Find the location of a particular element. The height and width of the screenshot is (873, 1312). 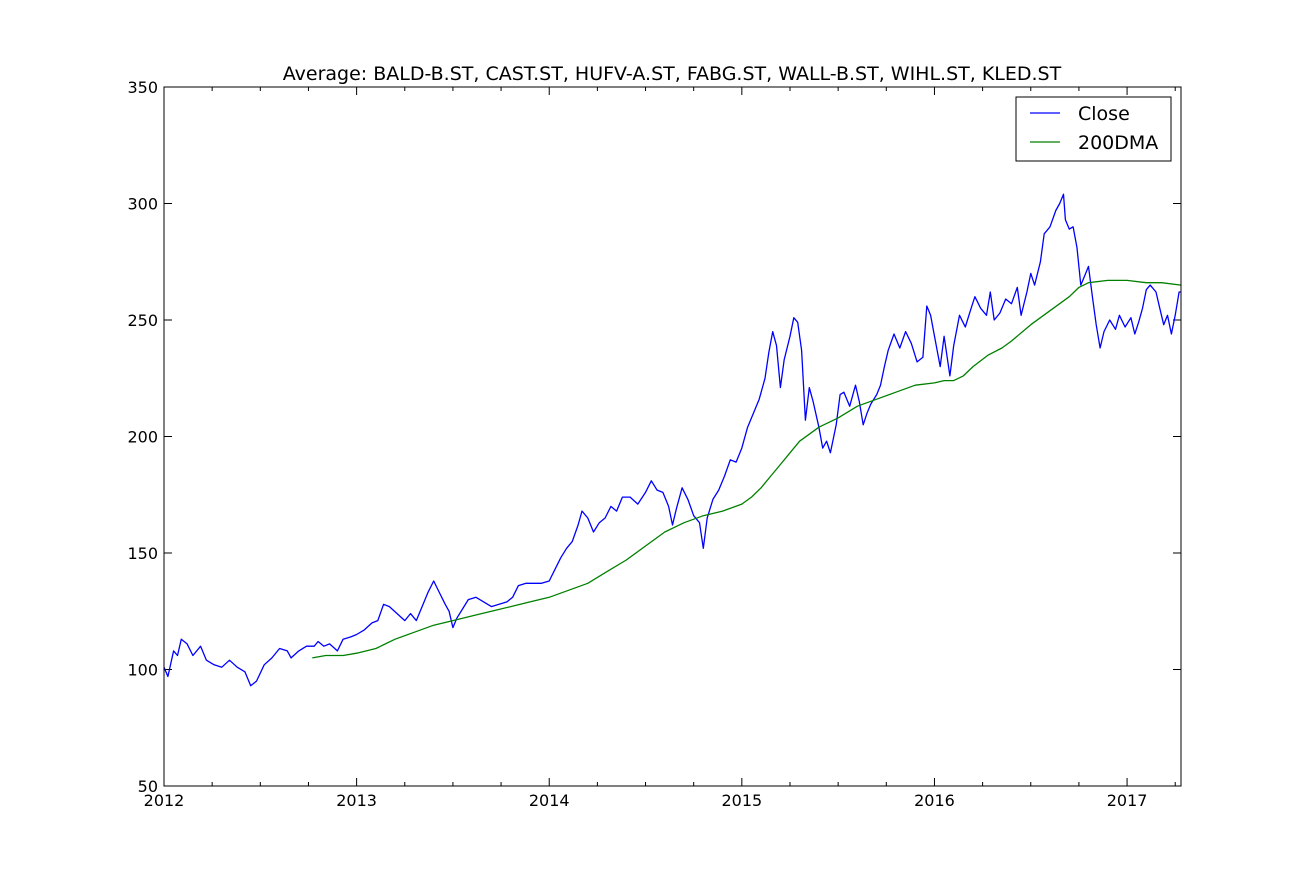

legend: Close 200DMA is located at coordinates (1093, 129).